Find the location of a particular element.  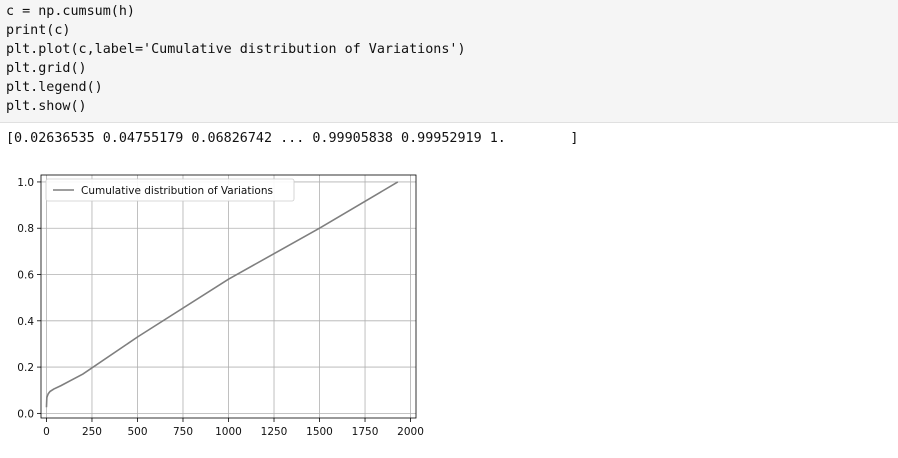

x-tick-label: 250 is located at coordinates (92, 432).